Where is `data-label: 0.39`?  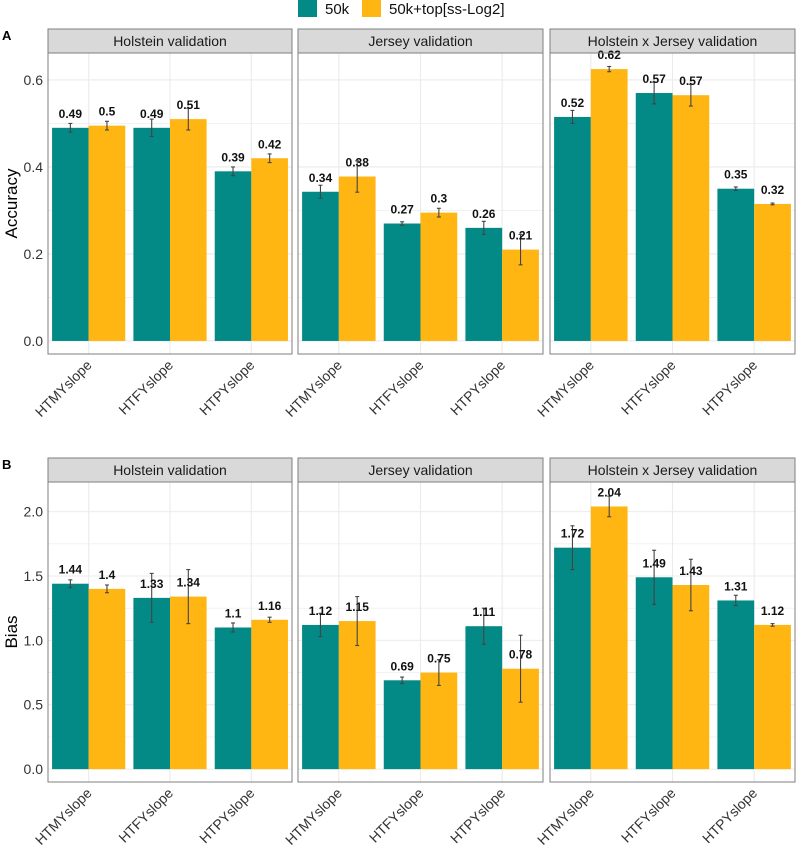 data-label: 0.39 is located at coordinates (233, 157).